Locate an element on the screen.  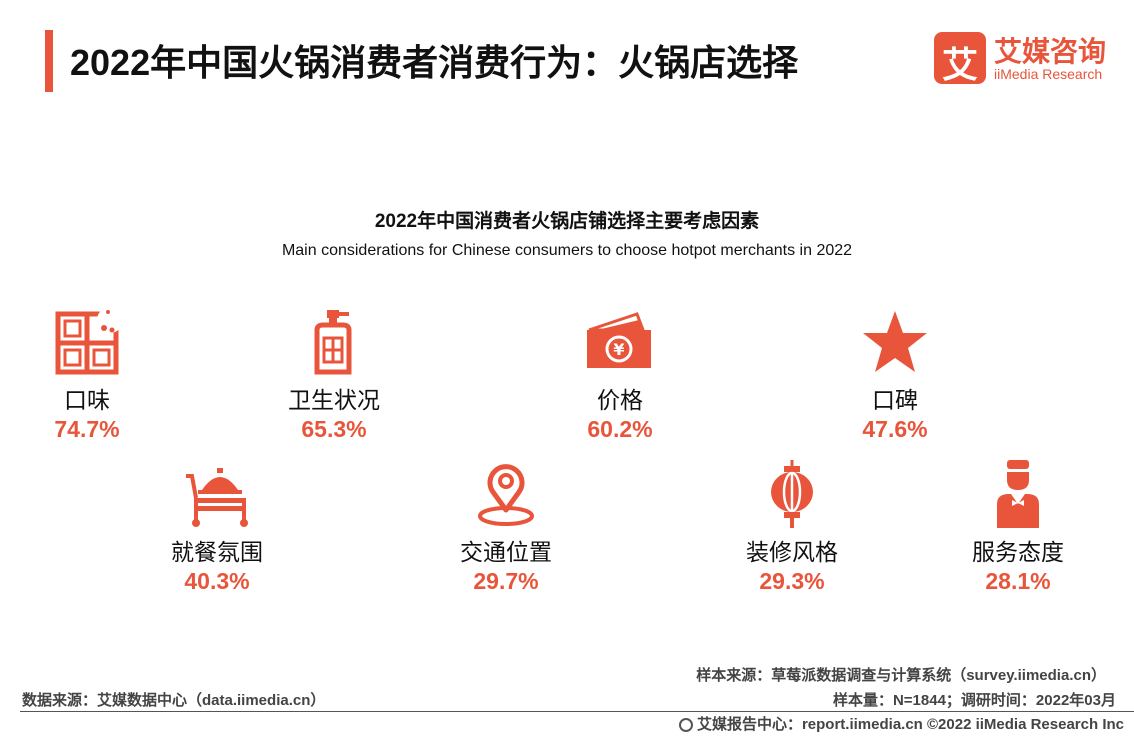
sample-size: 样本量：N=1844；调研时间：2022年03月 is located at coordinates (974, 700).